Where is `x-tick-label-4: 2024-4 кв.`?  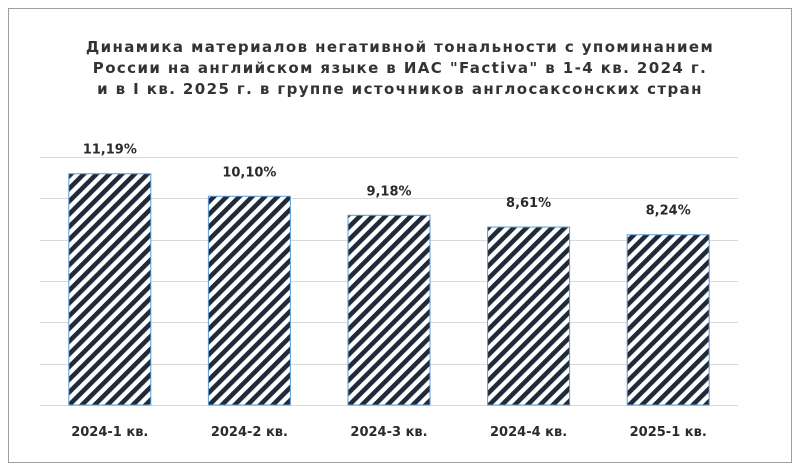
x-tick-label-4: 2024-4 кв. is located at coordinates (528, 432).